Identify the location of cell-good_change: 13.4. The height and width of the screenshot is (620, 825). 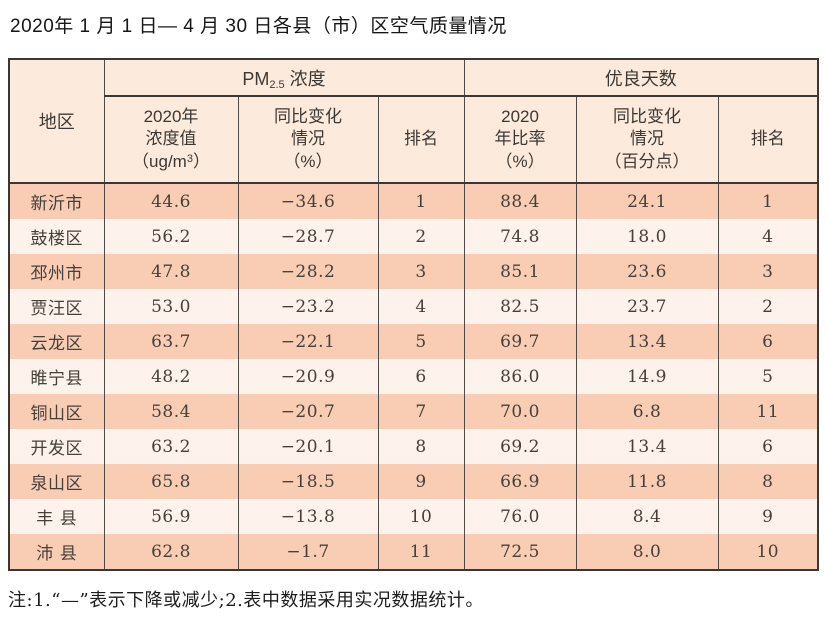
(647, 446).